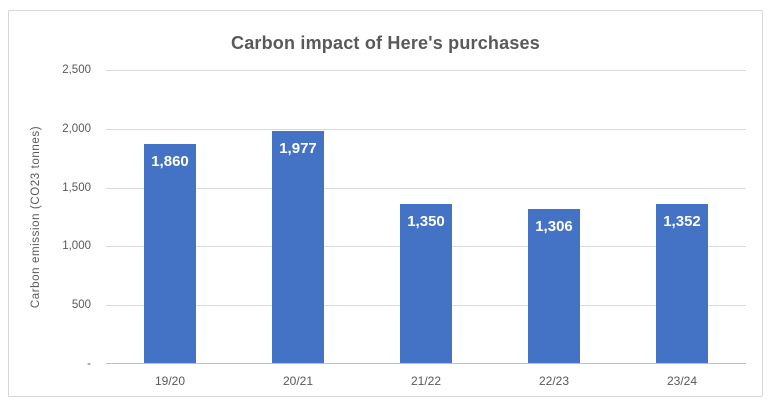 This screenshot has height=411, width=774. What do you see at coordinates (426, 381) in the screenshot?
I see `x-tick-label: 21/22` at bounding box center [426, 381].